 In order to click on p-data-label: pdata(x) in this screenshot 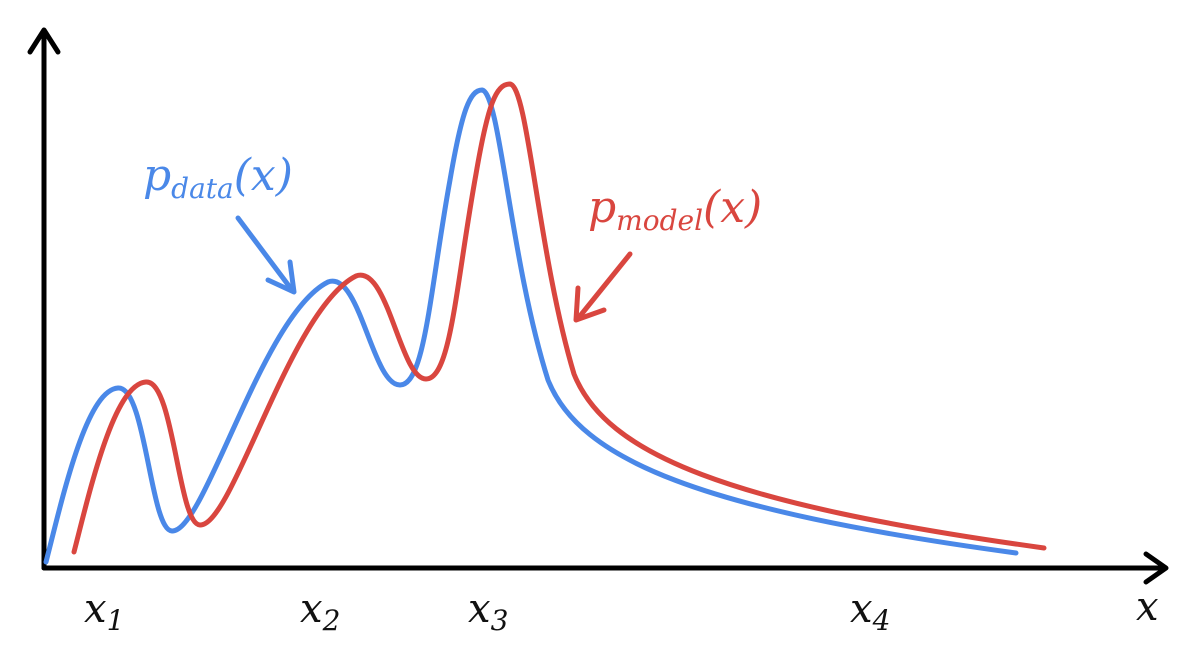, I will do `click(218, 177)`.